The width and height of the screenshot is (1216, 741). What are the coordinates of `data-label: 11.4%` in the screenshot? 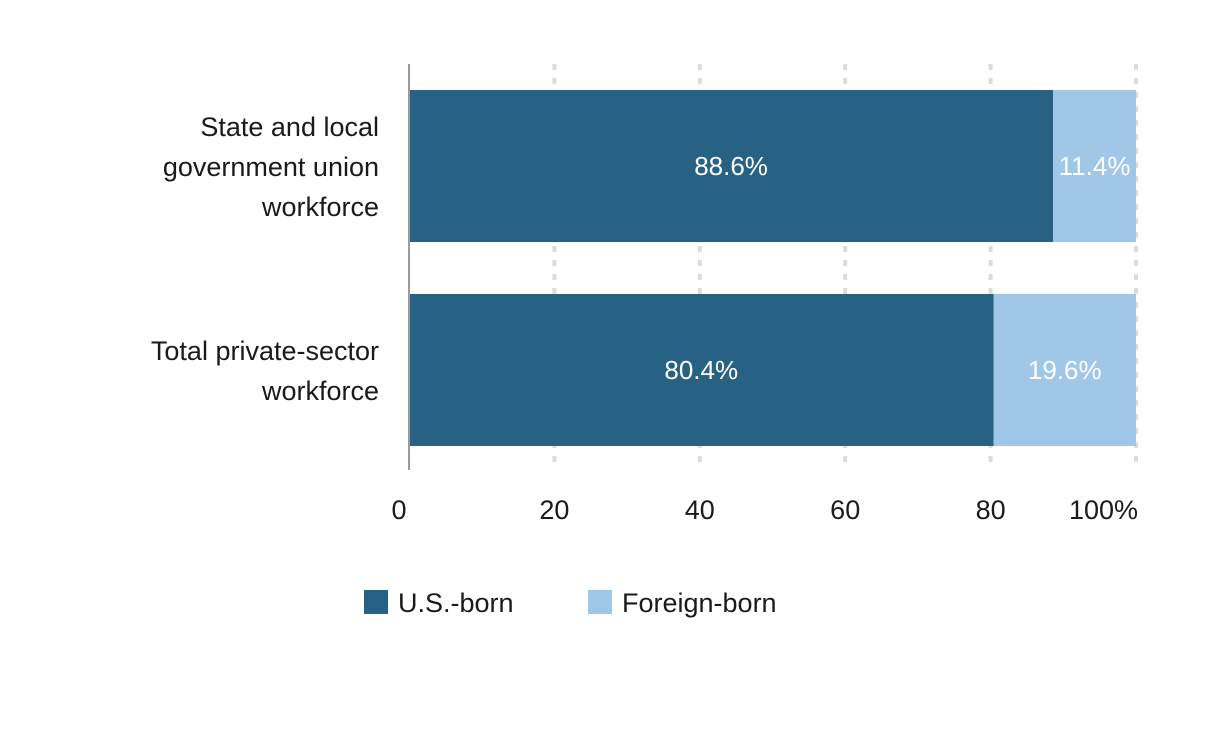 It's located at (1095, 166).